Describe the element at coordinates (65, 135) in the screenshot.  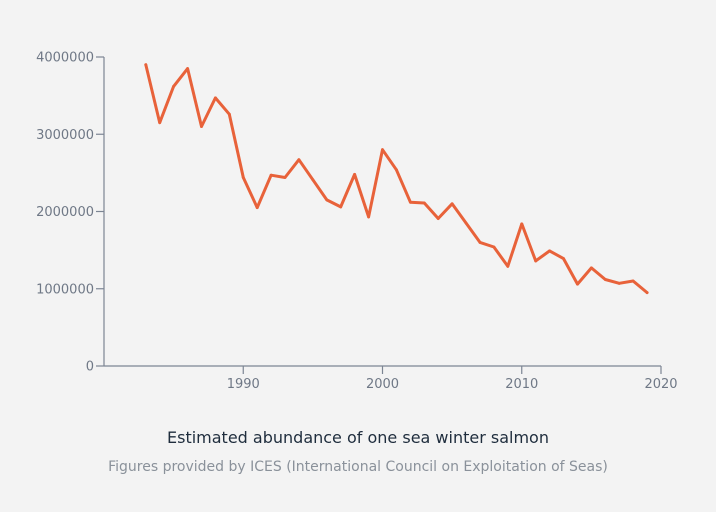
I see `y-tick-label: 3000000` at that location.